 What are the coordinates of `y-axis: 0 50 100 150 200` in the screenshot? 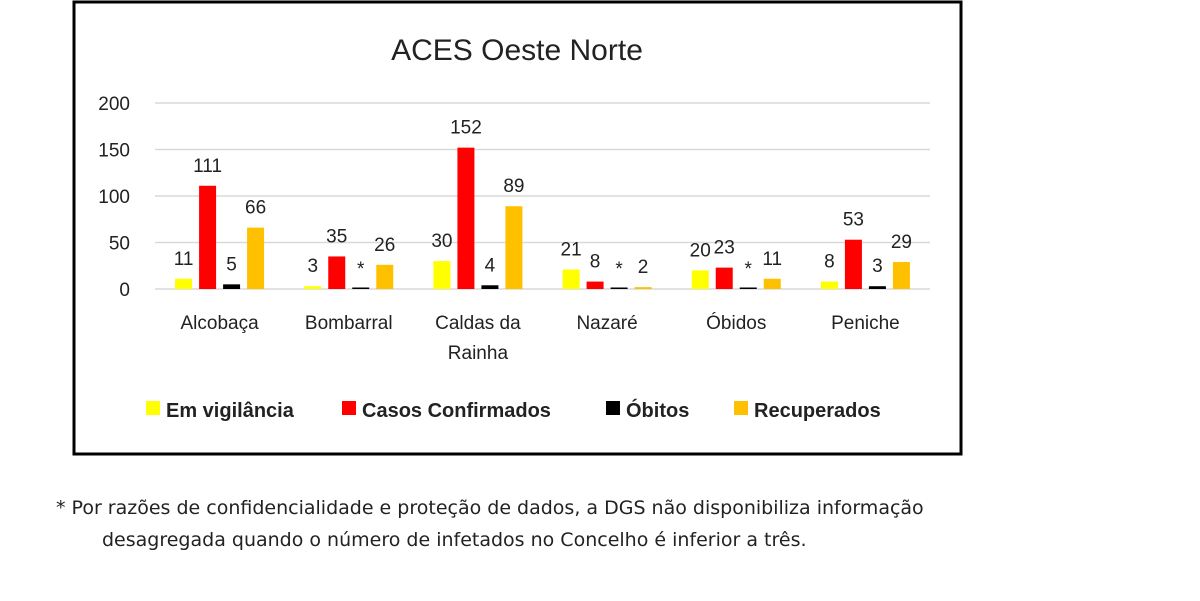 It's located at (114, 197).